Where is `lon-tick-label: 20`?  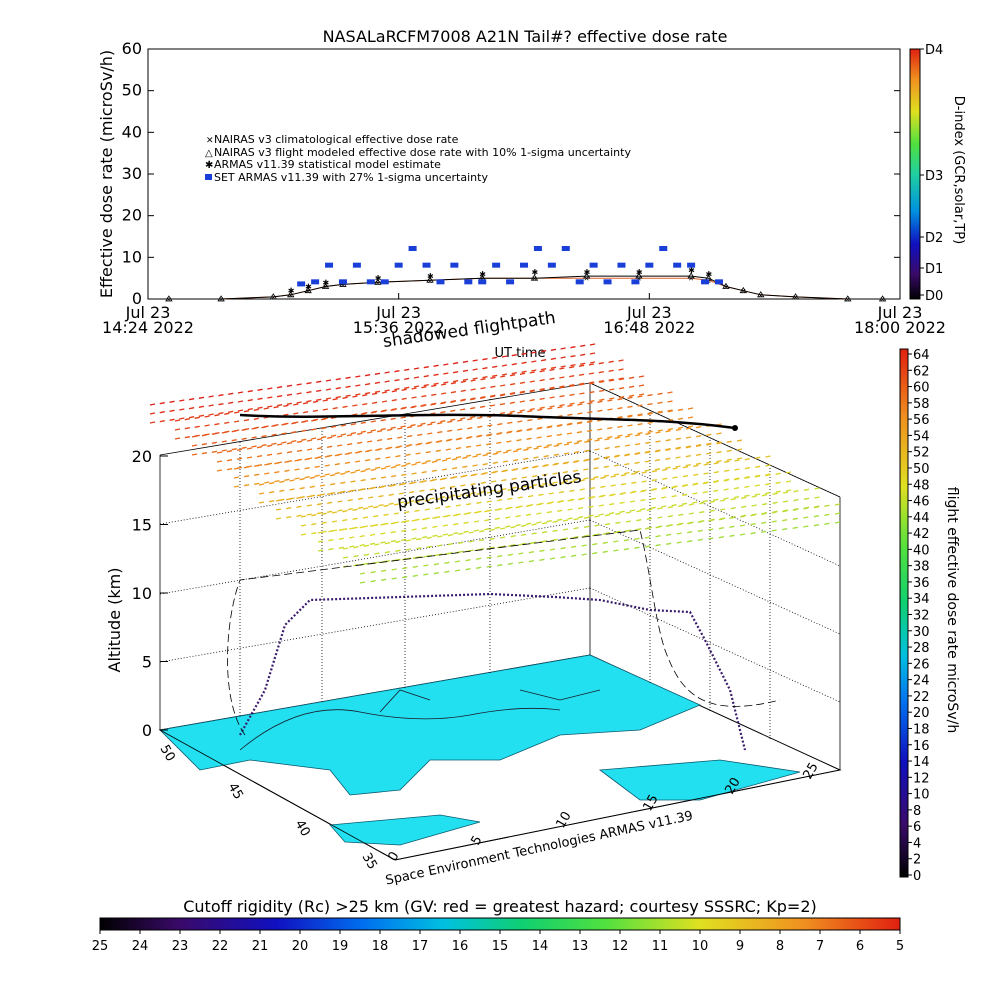
lon-tick-label: 20 is located at coordinates (732, 786).